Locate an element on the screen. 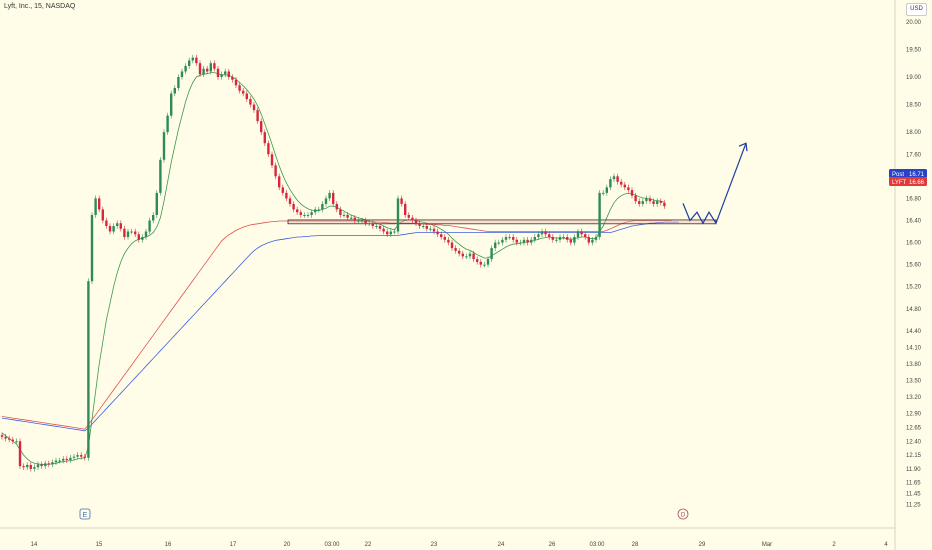 Image resolution: width=932 pixels, height=550 pixels. time-axis: 14 15 16 17 20 03:00 22 23 24 26 03:00 28 29 Mar 2 4 is located at coordinates (460, 545).